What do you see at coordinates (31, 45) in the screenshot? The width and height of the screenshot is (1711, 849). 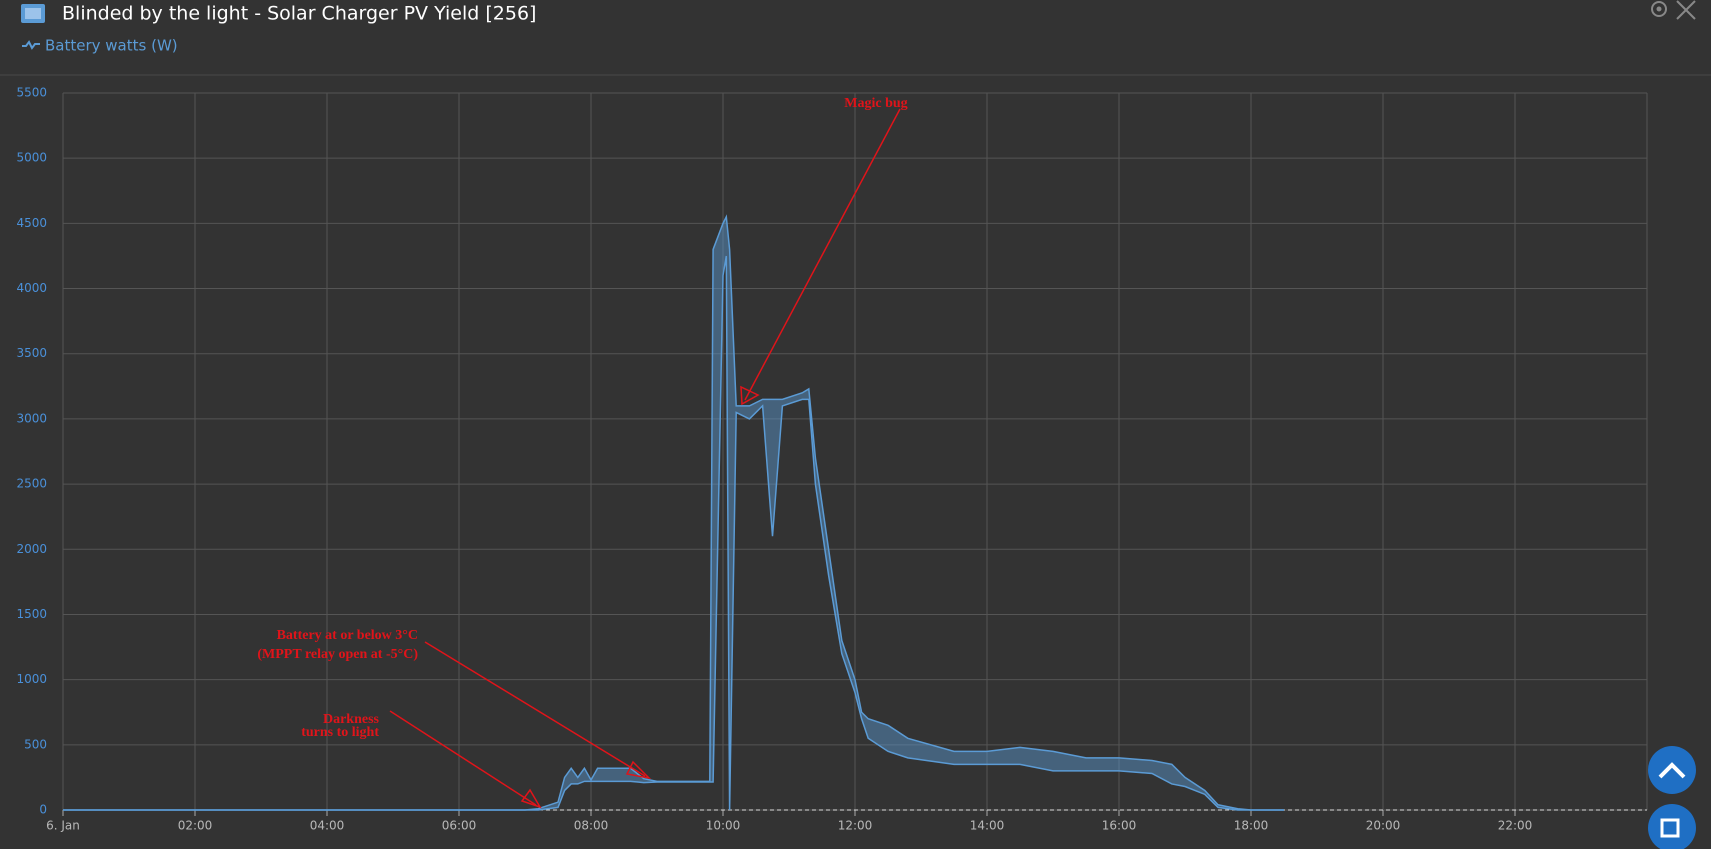 I see `legend-symbol` at bounding box center [31, 45].